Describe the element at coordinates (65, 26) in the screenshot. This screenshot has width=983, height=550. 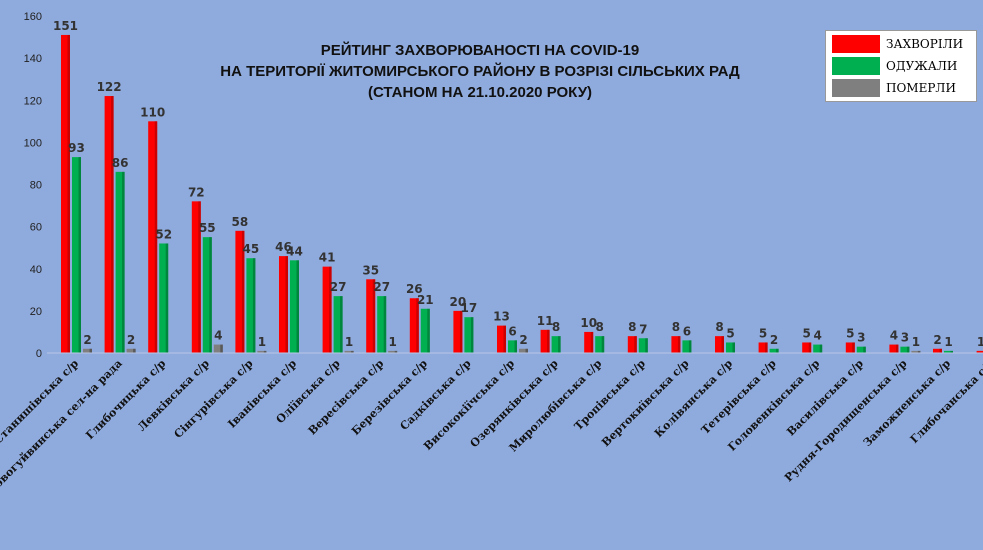
I see `data-label: 151` at that location.